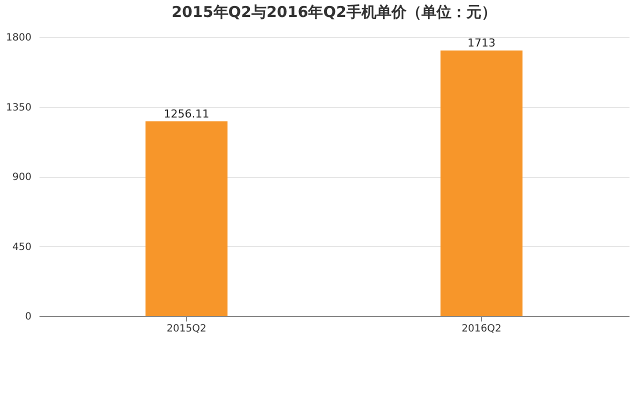  Describe the element at coordinates (19, 108) in the screenshot. I see `y-tick-label: 1350` at that location.